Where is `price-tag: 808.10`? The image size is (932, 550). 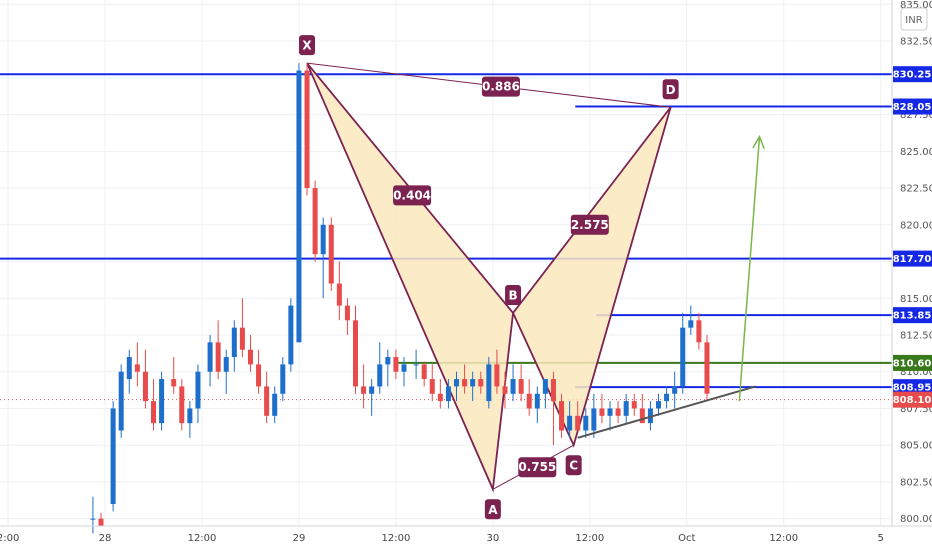
price-tag: 808.10 is located at coordinates (912, 399).